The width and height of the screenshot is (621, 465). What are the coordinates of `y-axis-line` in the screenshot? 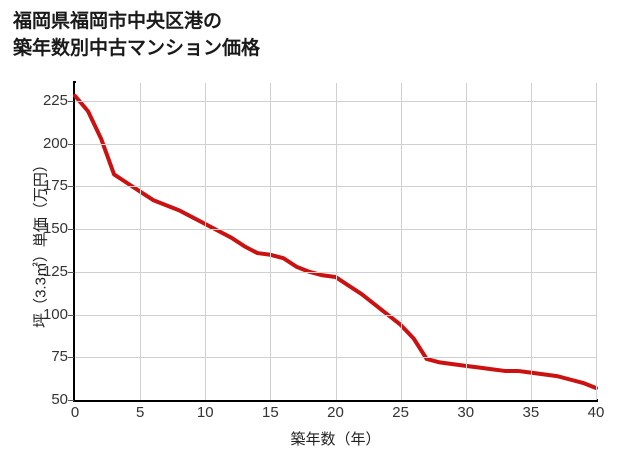 It's located at (74, 241).